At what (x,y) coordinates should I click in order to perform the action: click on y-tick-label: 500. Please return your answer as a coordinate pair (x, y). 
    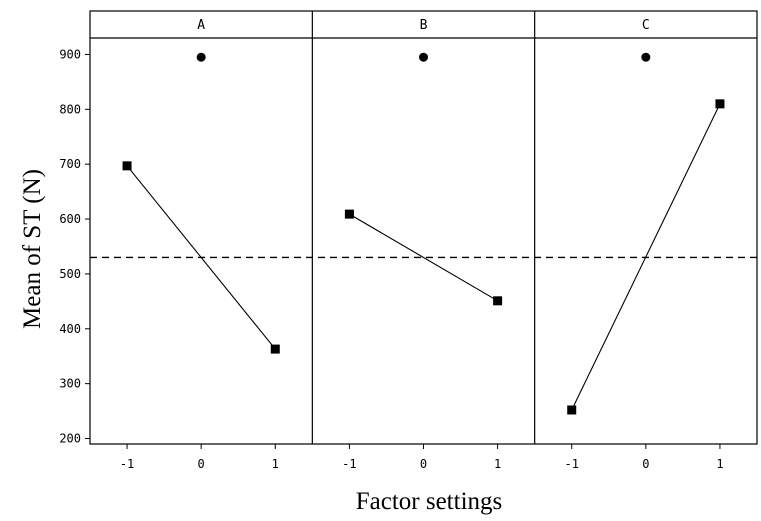
    Looking at the image, I should click on (70, 274).